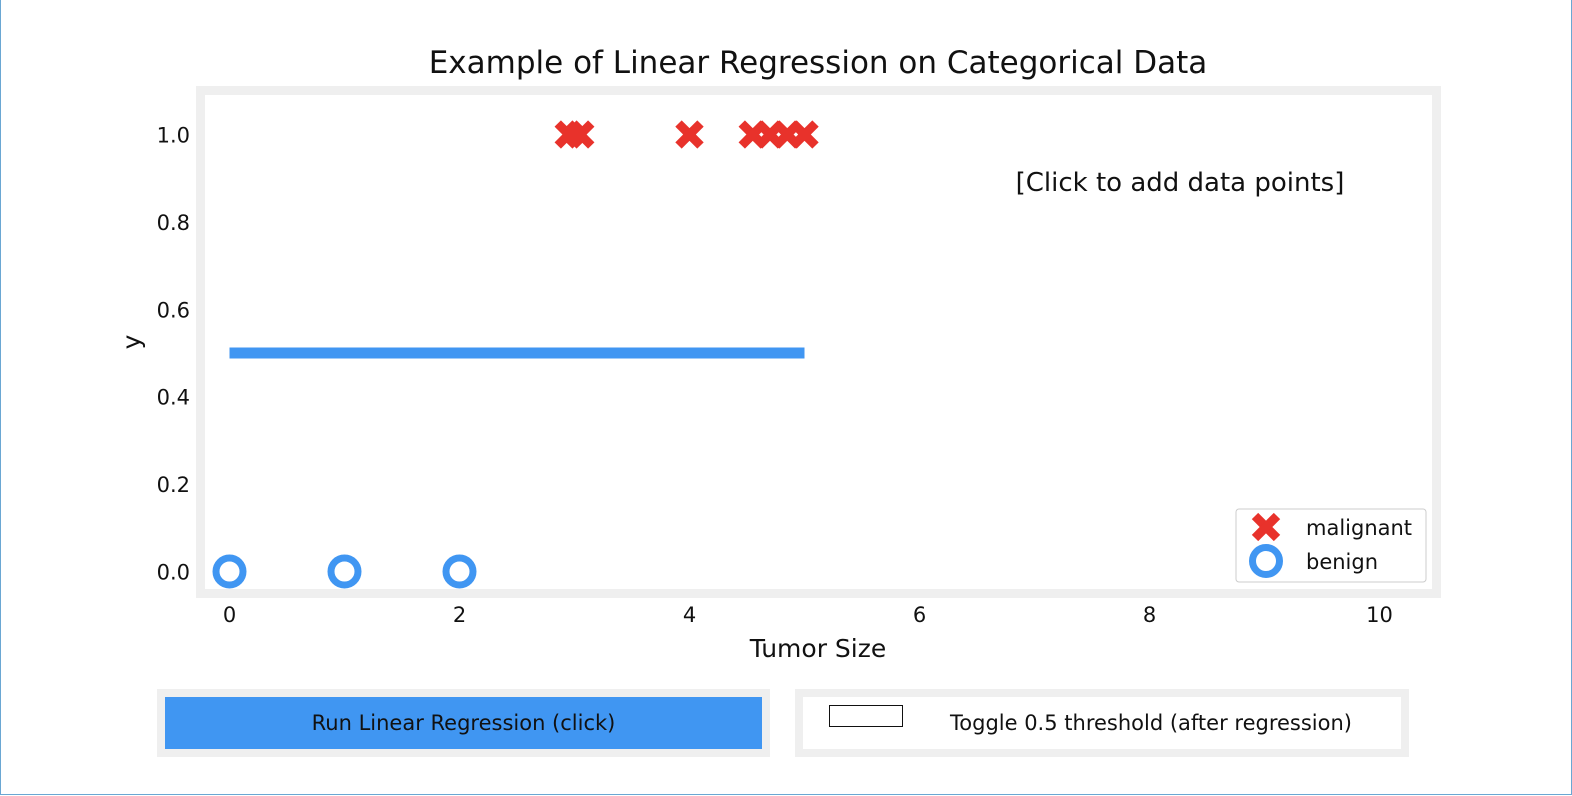 The image size is (1572, 796). What do you see at coordinates (1266, 561) in the screenshot?
I see `legend-marker-benign` at bounding box center [1266, 561].